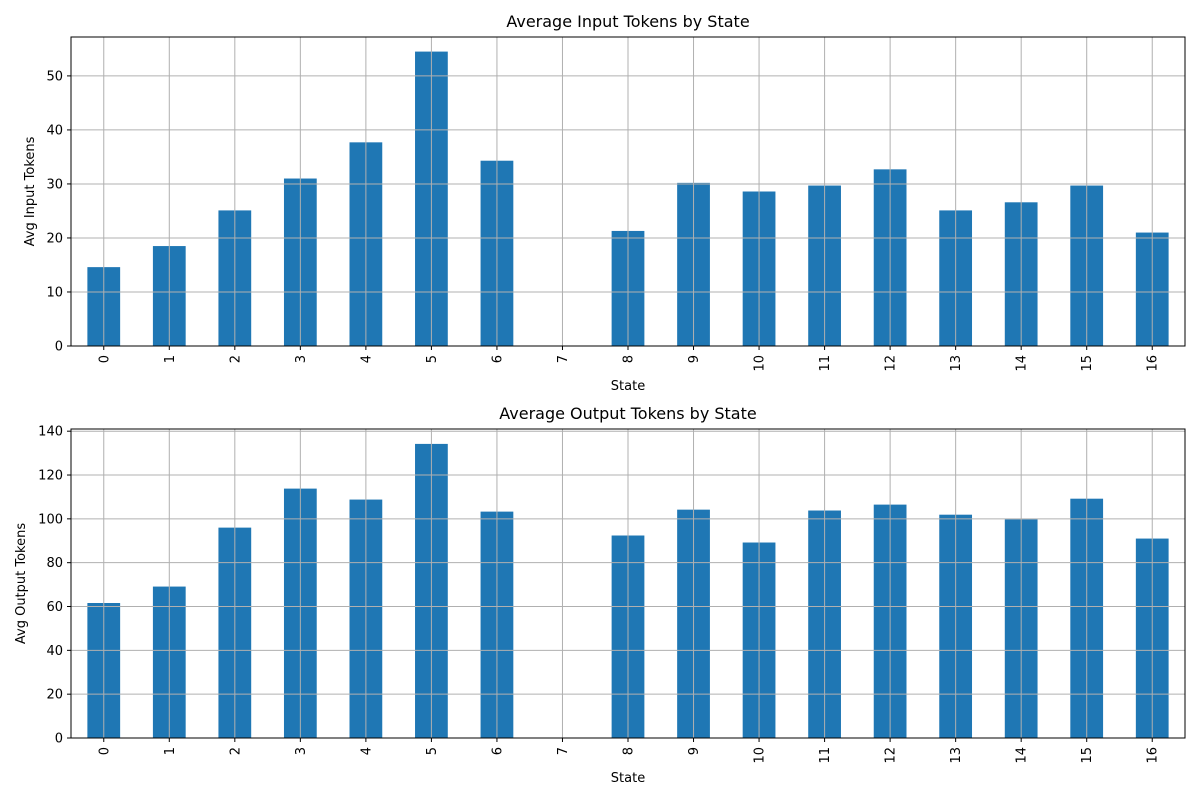 This screenshot has width=1200, height=800. I want to click on y-axis-label: Avg Output Tokens, so click(21, 583).